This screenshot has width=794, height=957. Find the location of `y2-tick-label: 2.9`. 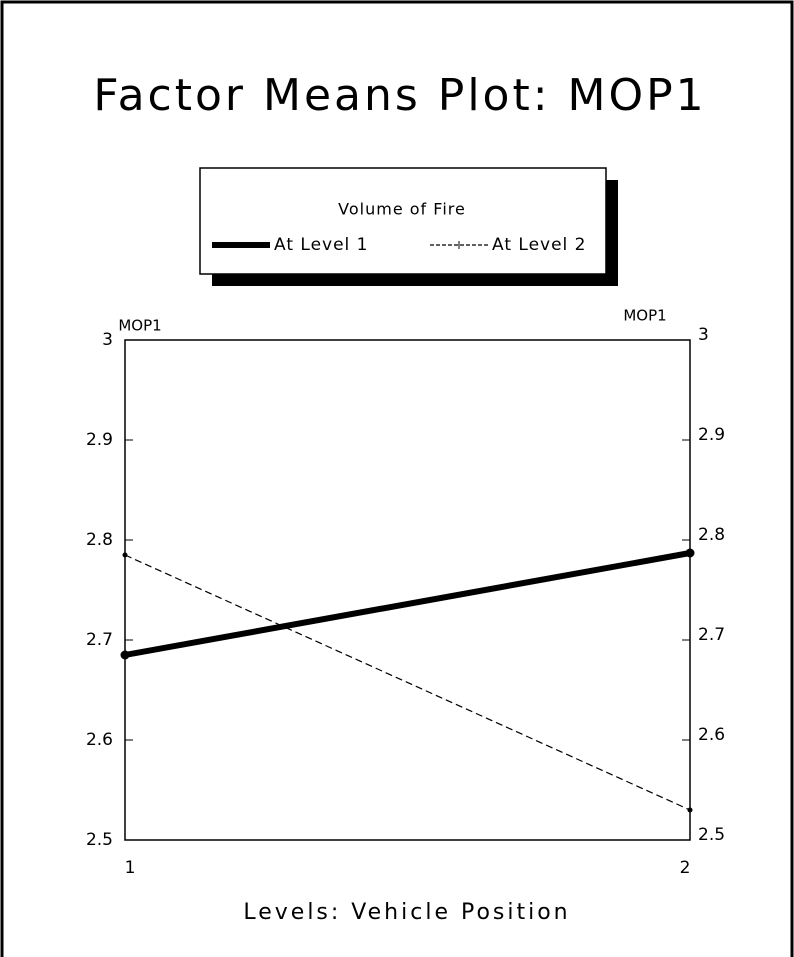

y2-tick-label: 2.9 is located at coordinates (711, 435).